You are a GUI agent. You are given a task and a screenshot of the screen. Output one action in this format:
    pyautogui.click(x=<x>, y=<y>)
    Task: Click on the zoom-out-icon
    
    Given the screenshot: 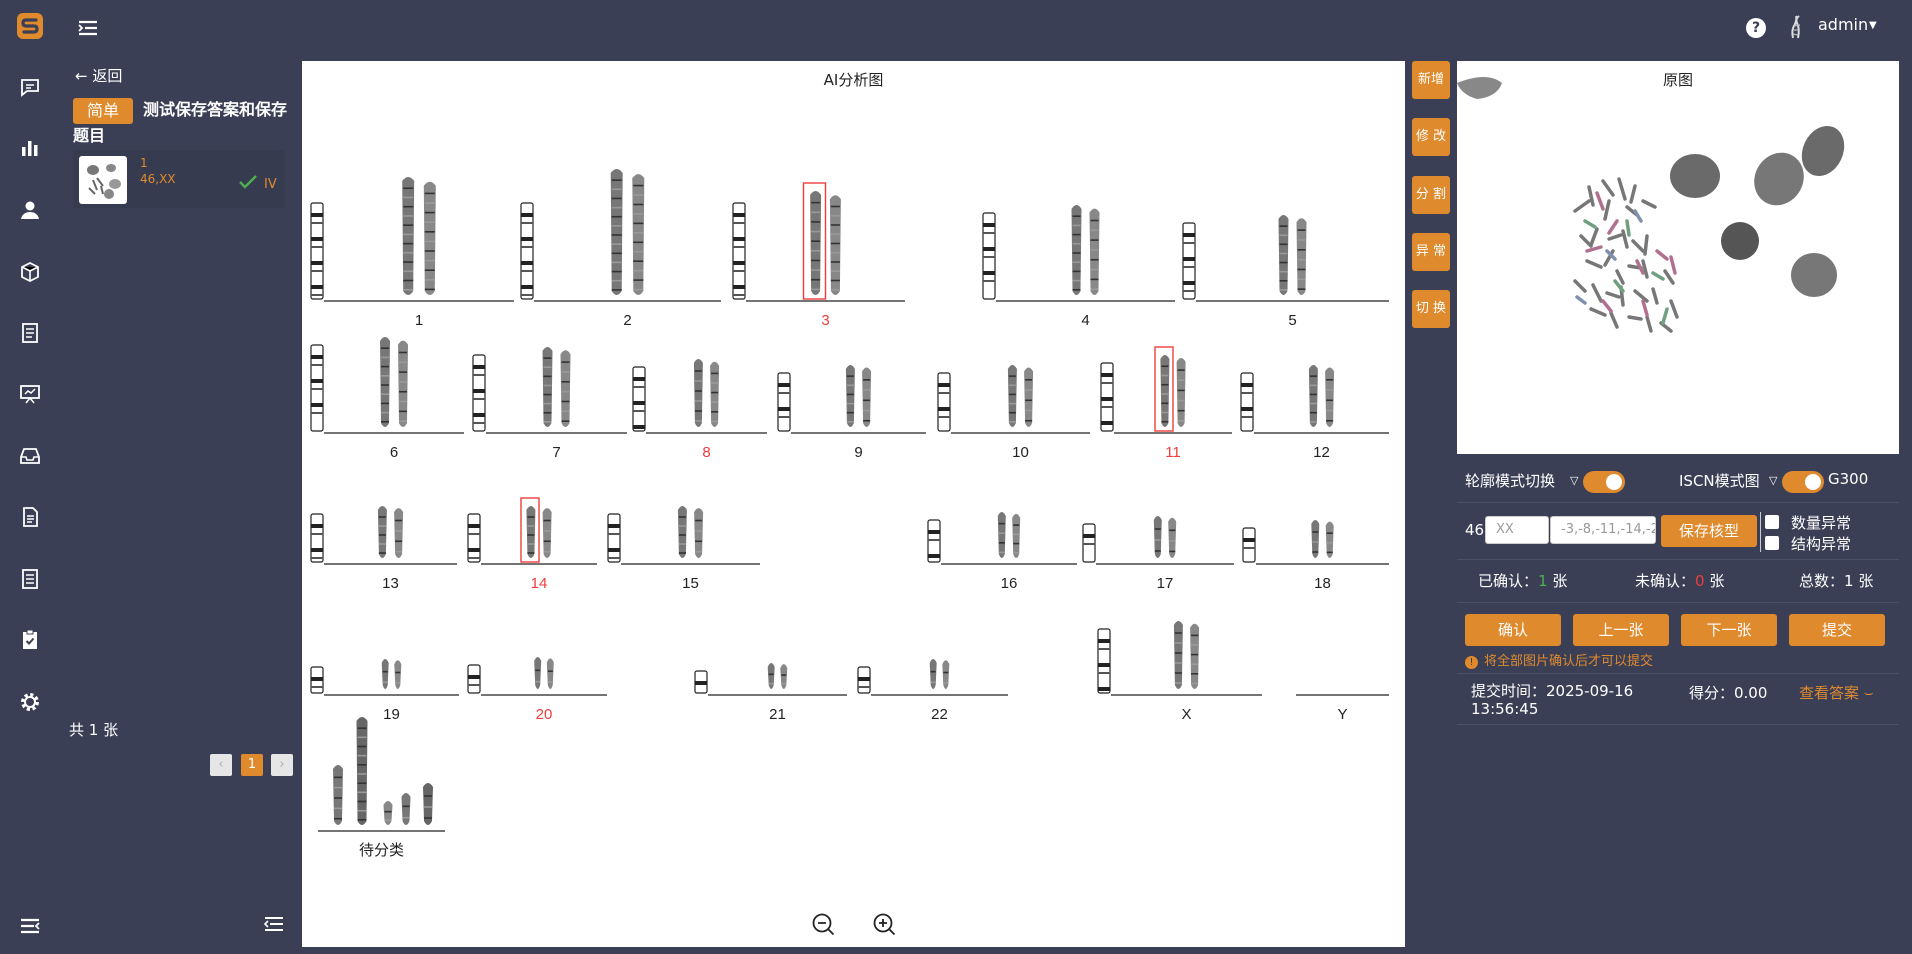 What is the action you would take?
    pyautogui.click(x=824, y=925)
    